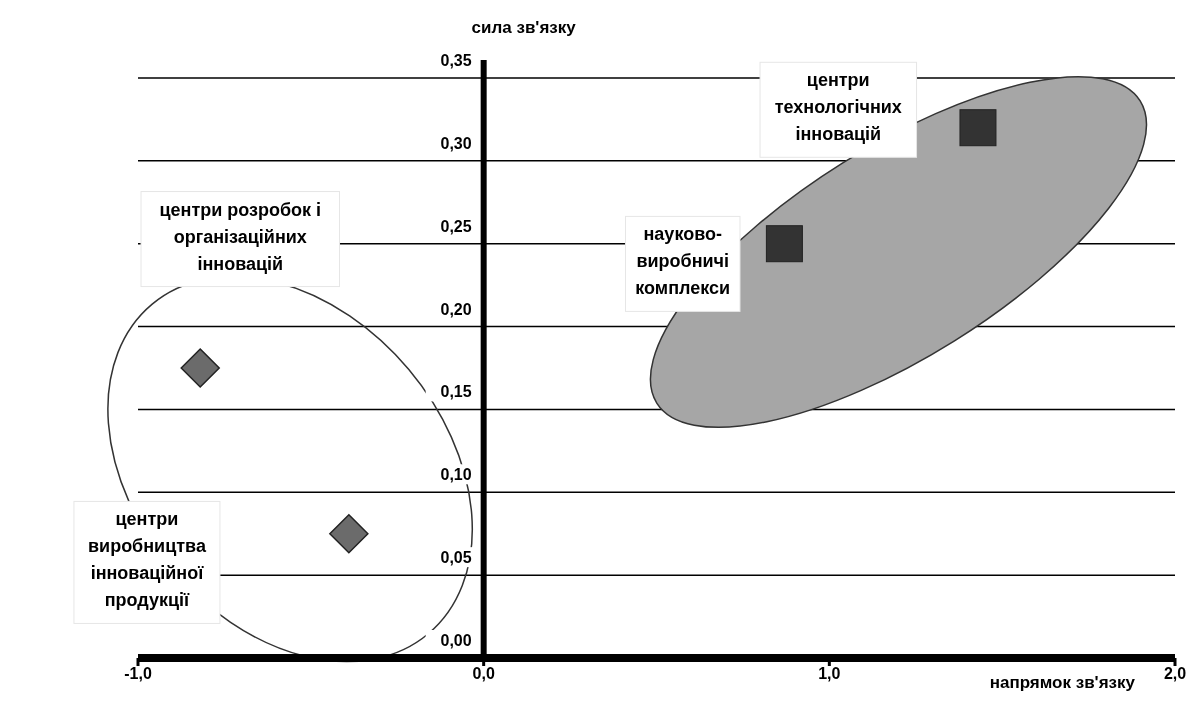 The image size is (1203, 717). I want to click on y-tick-label: 0,35, so click(456, 60).